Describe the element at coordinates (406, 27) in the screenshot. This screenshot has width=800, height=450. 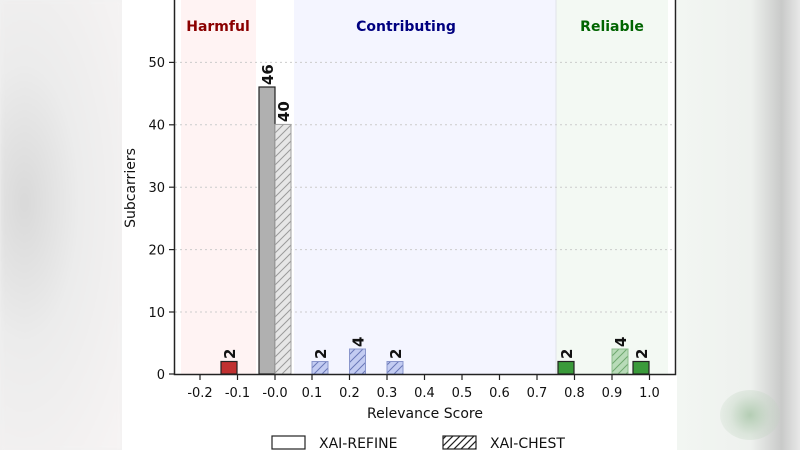
I see `region-label-contributing: Contributing` at that location.